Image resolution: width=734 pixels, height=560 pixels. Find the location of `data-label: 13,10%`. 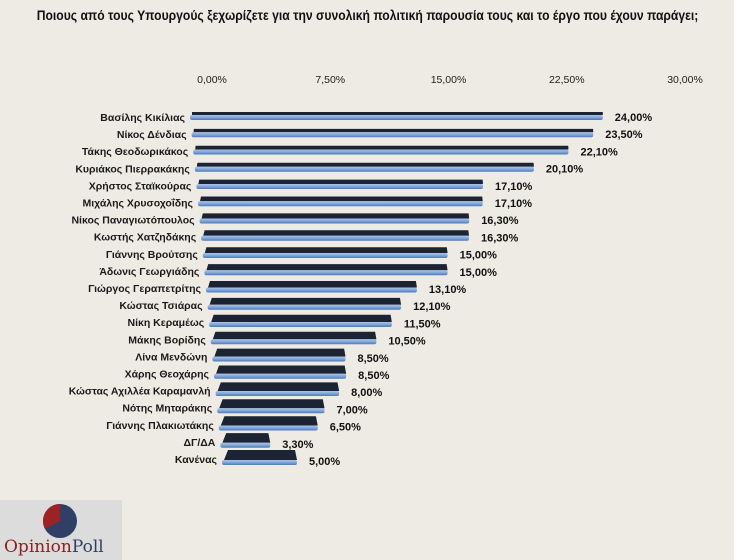

data-label: 13,10% is located at coordinates (448, 290).